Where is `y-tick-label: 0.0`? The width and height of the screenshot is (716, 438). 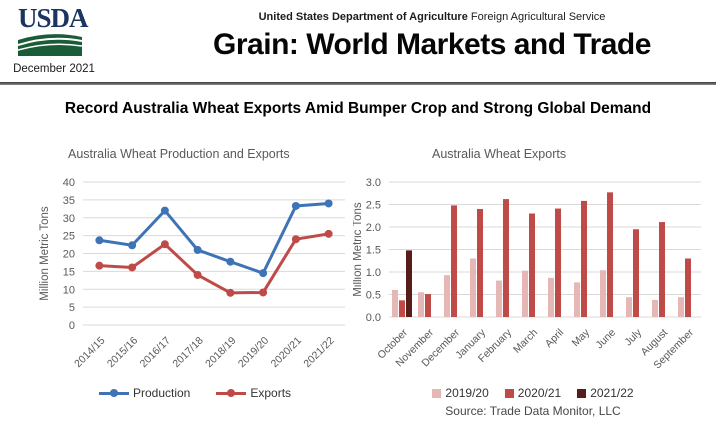 y-tick-label: 0.0 is located at coordinates (373, 318).